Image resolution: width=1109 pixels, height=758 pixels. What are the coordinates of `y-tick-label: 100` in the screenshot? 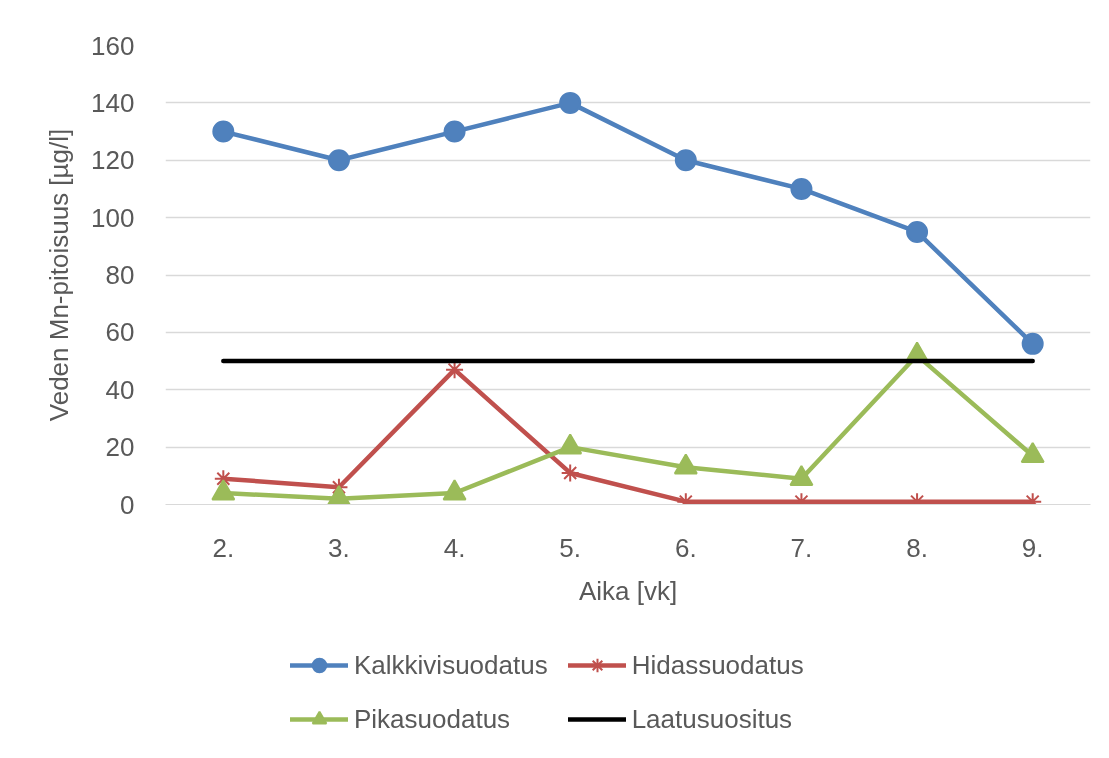 It's located at (113, 217).